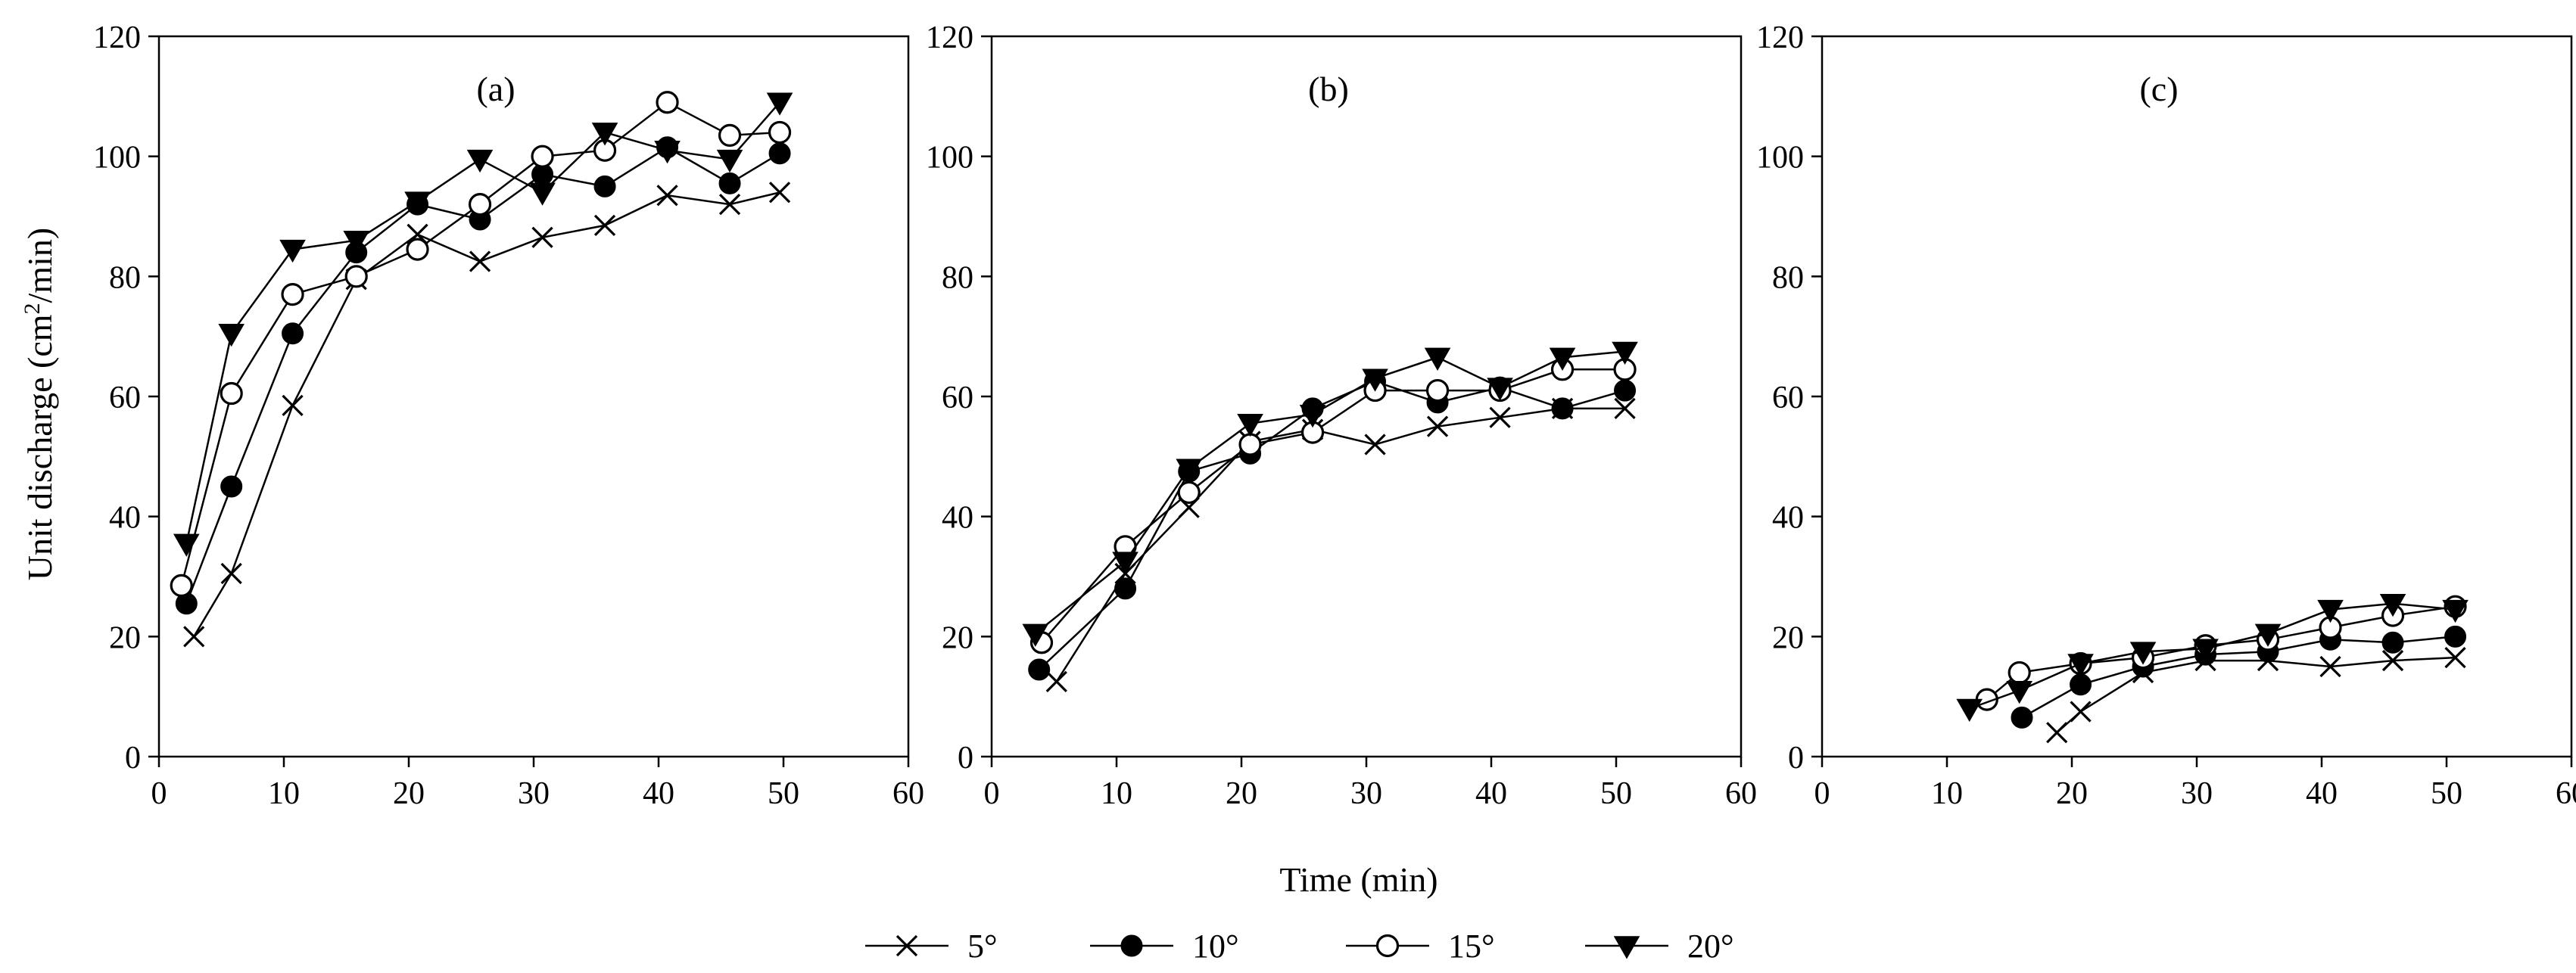 This screenshot has height=973, width=2576. Describe the element at coordinates (1215, 946) in the screenshot. I see `legend-label: 10°` at that location.